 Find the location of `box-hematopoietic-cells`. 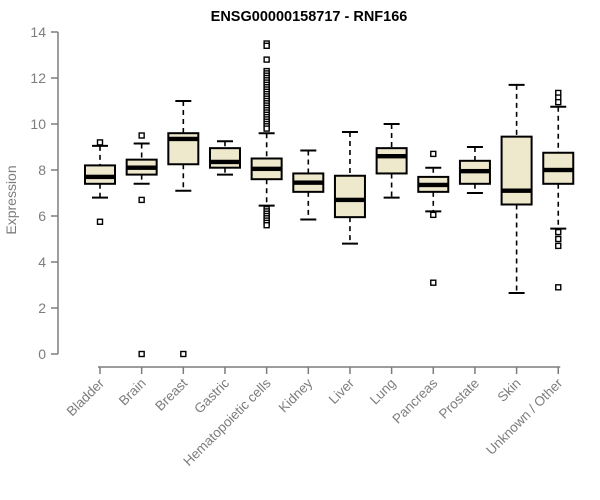

box-hematopoietic-cells is located at coordinates (266, 134).